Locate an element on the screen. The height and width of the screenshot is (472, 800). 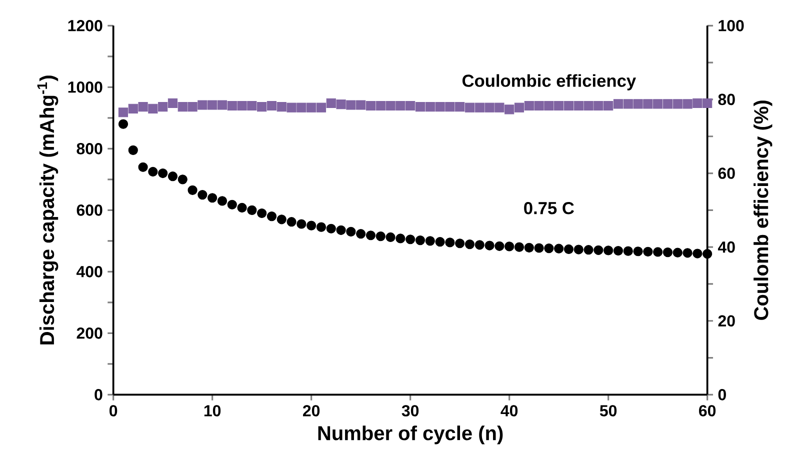
y2-tick-label: 100 is located at coordinates (731, 26).